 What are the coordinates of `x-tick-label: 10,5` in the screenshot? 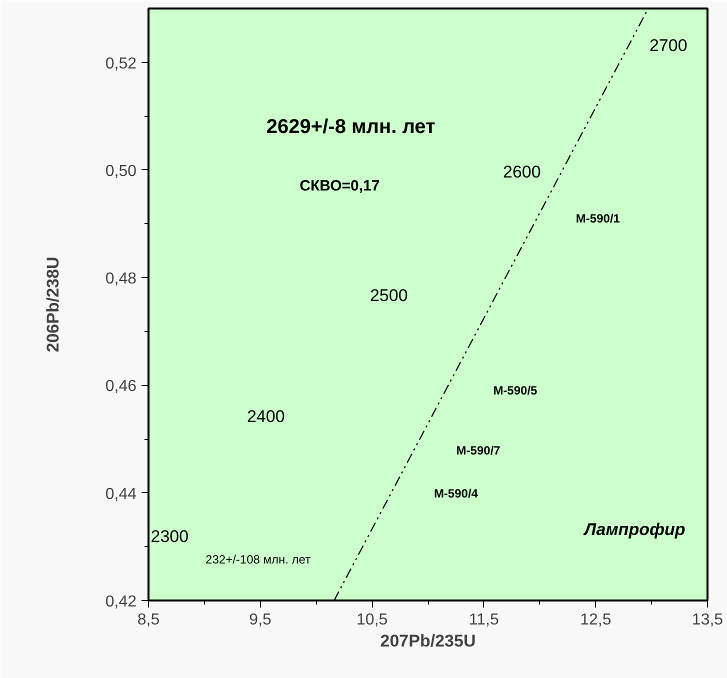 It's located at (372, 620).